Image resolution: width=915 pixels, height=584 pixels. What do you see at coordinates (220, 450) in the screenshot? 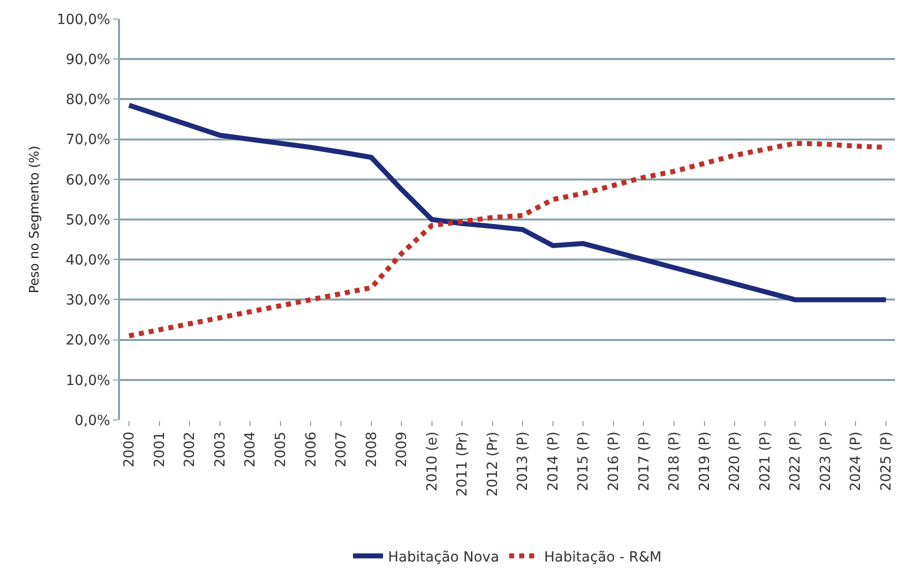
I see `x-tick-label: 2003` at bounding box center [220, 450].